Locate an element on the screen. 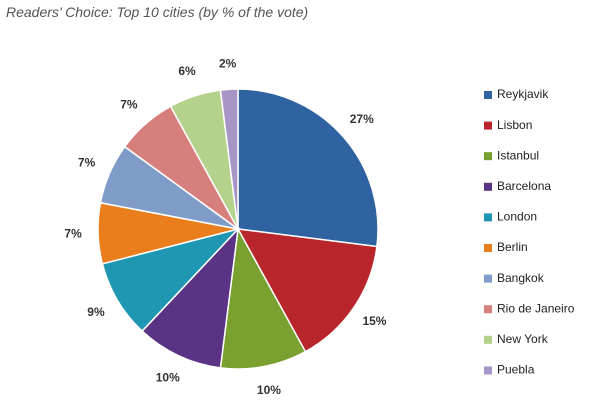 The width and height of the screenshot is (610, 412). legend-swatch-berlin is located at coordinates (488, 248).